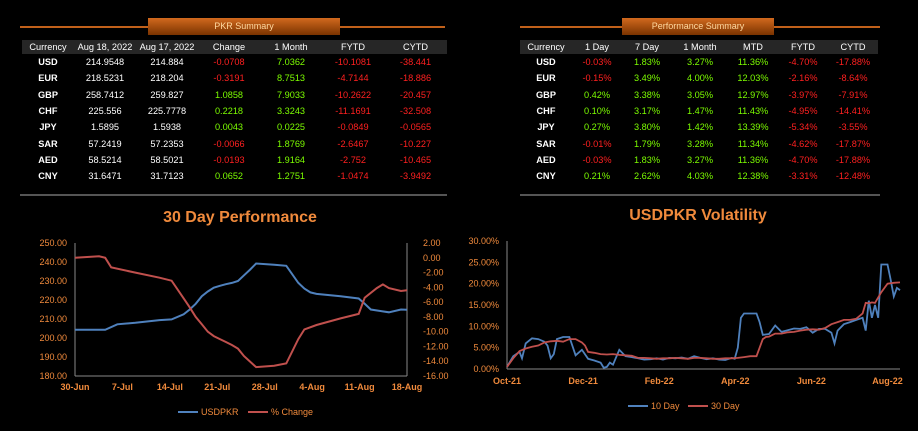 Image resolution: width=918 pixels, height=431 pixels. What do you see at coordinates (853, 127) in the screenshot?
I see `value-cell: -3.55%` at bounding box center [853, 127].